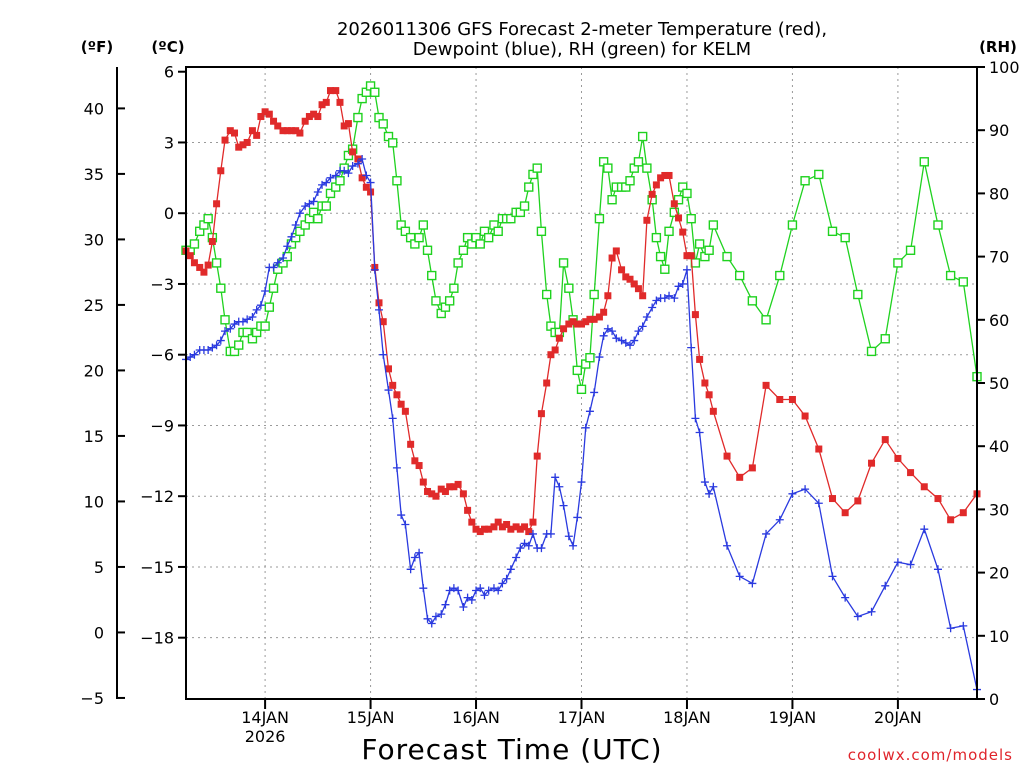 The image size is (1024, 768). What do you see at coordinates (162, 355) in the screenshot?
I see `celsius-tick-label: −6` at bounding box center [162, 355].